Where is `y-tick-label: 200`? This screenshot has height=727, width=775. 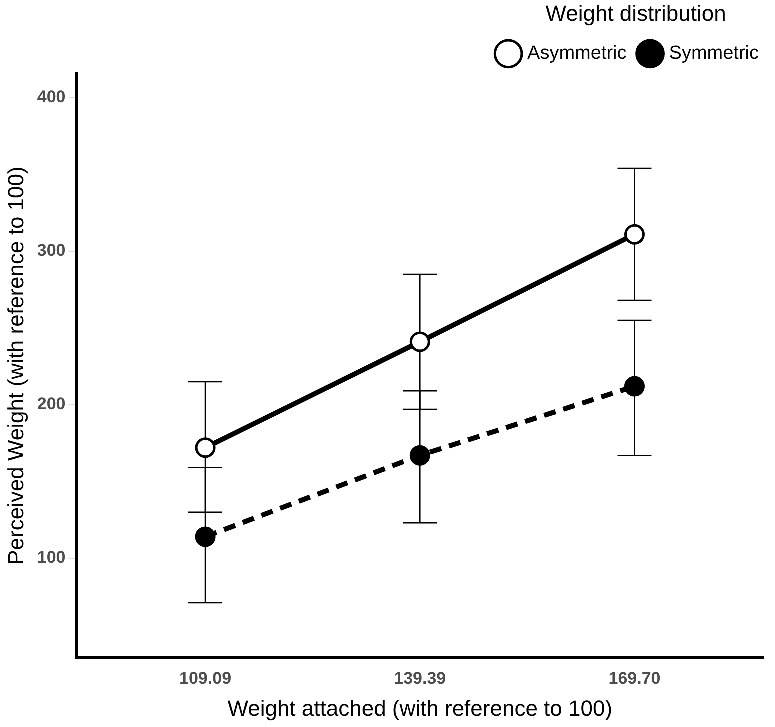
y-tick-label: 200 is located at coordinates (51, 404).